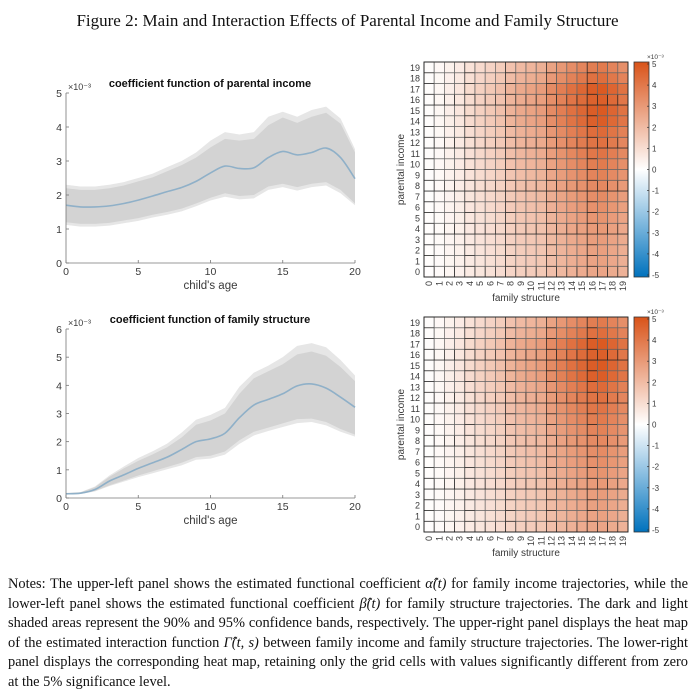 This screenshot has width=695, height=697. Describe the element at coordinates (480, 538) in the screenshot. I see `x-tick-label: 5` at that location.